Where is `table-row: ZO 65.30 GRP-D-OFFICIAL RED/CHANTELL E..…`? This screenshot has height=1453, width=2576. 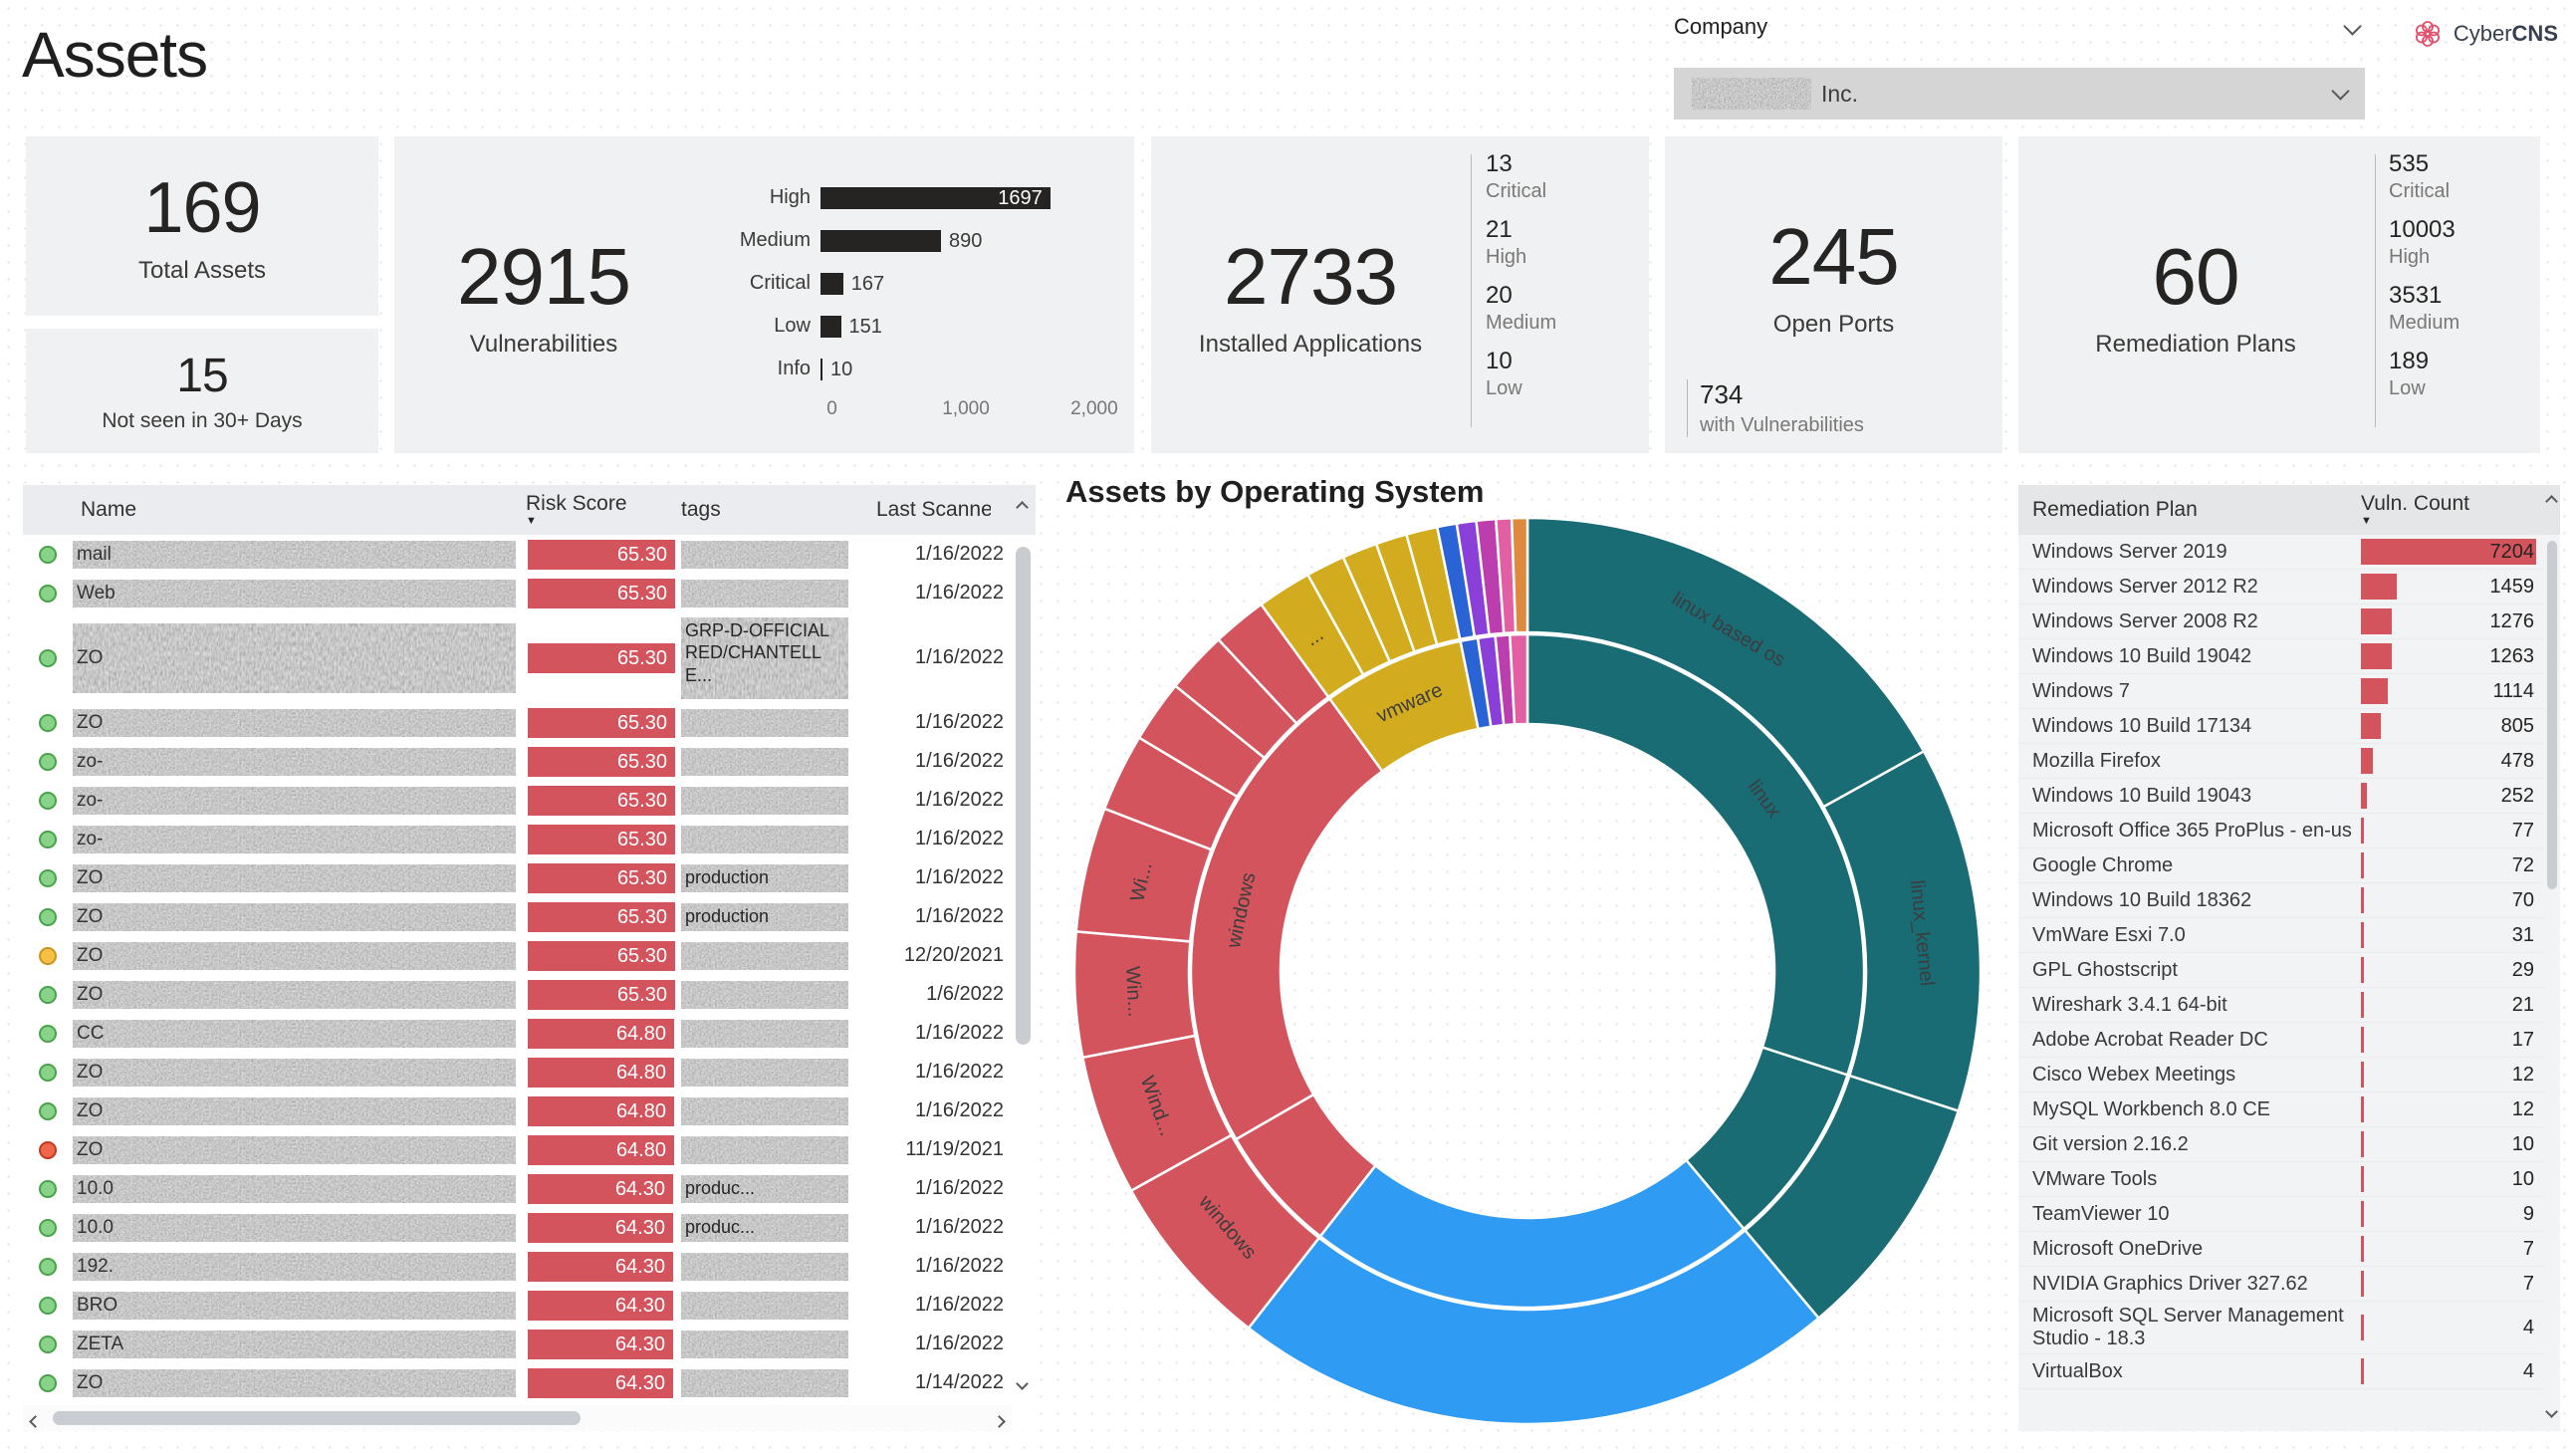 table-row: ZO 65.30 GRP-D-OFFICIAL RED/CHANTELL E..… is located at coordinates (517, 657).